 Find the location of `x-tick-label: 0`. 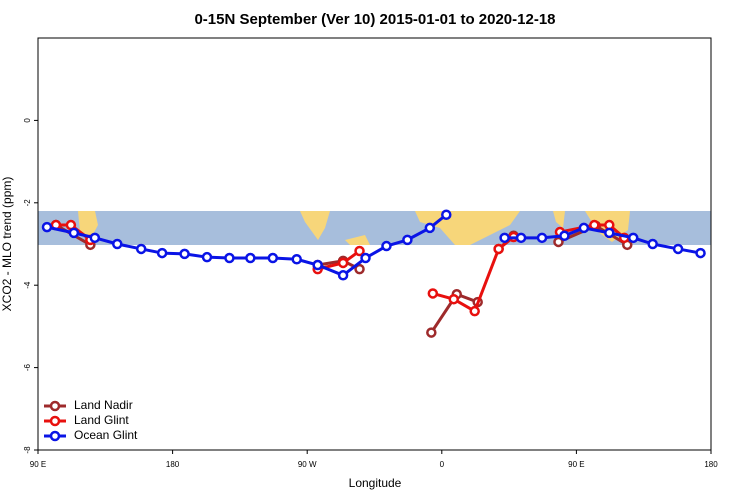

x-tick-label: 0 is located at coordinates (442, 464).